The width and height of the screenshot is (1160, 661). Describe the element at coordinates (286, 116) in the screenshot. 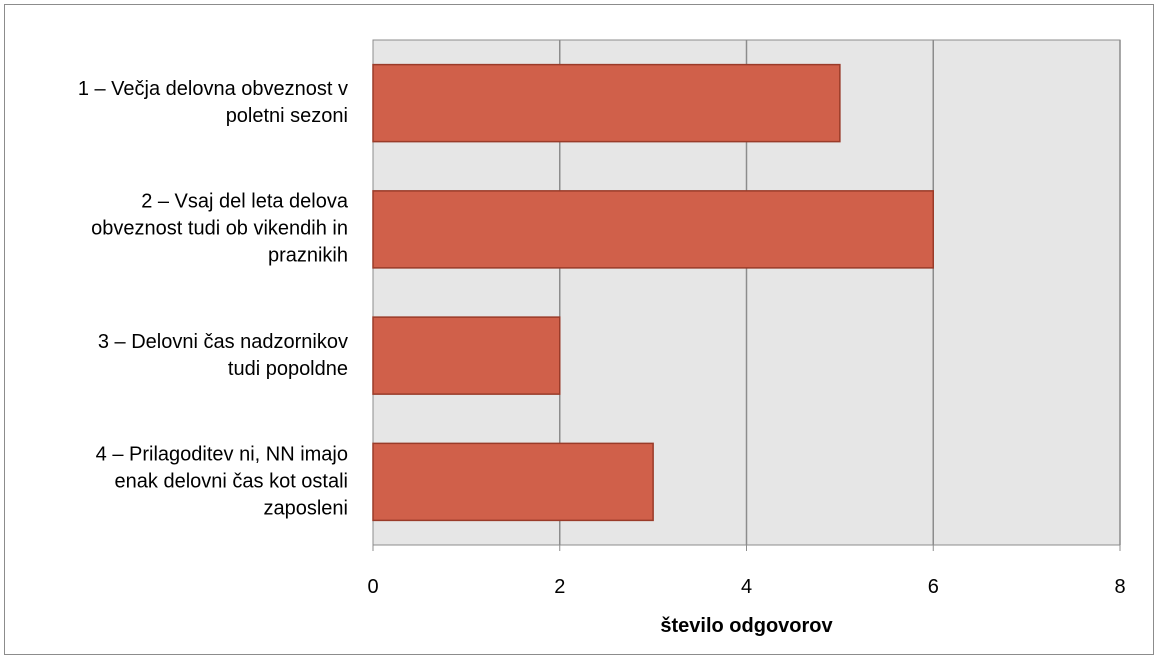

I see `category-label-line: poletni sezoni` at that location.